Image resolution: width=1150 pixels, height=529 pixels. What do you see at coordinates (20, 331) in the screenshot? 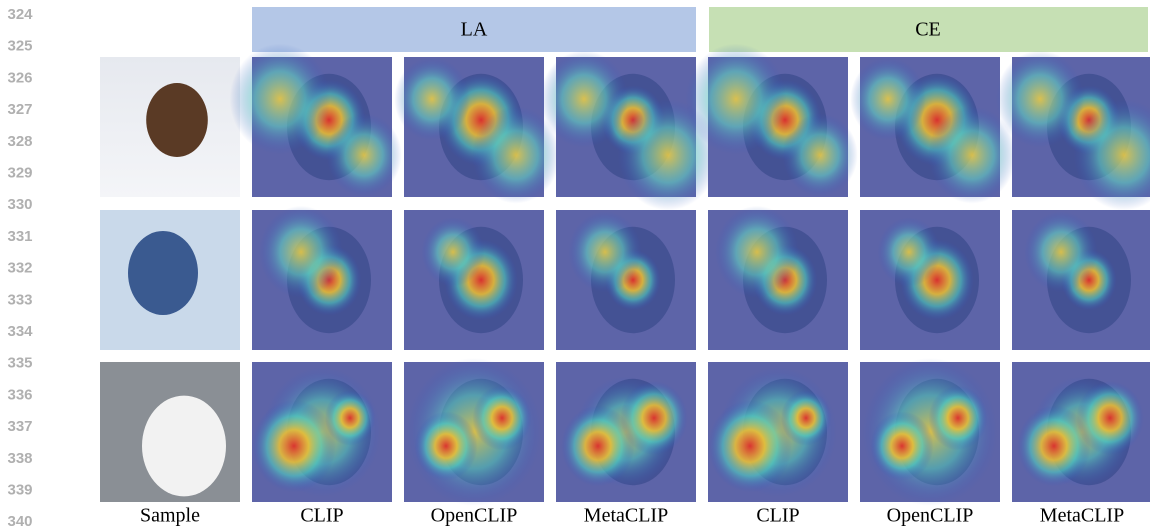
I see `line-number: 334` at bounding box center [20, 331].